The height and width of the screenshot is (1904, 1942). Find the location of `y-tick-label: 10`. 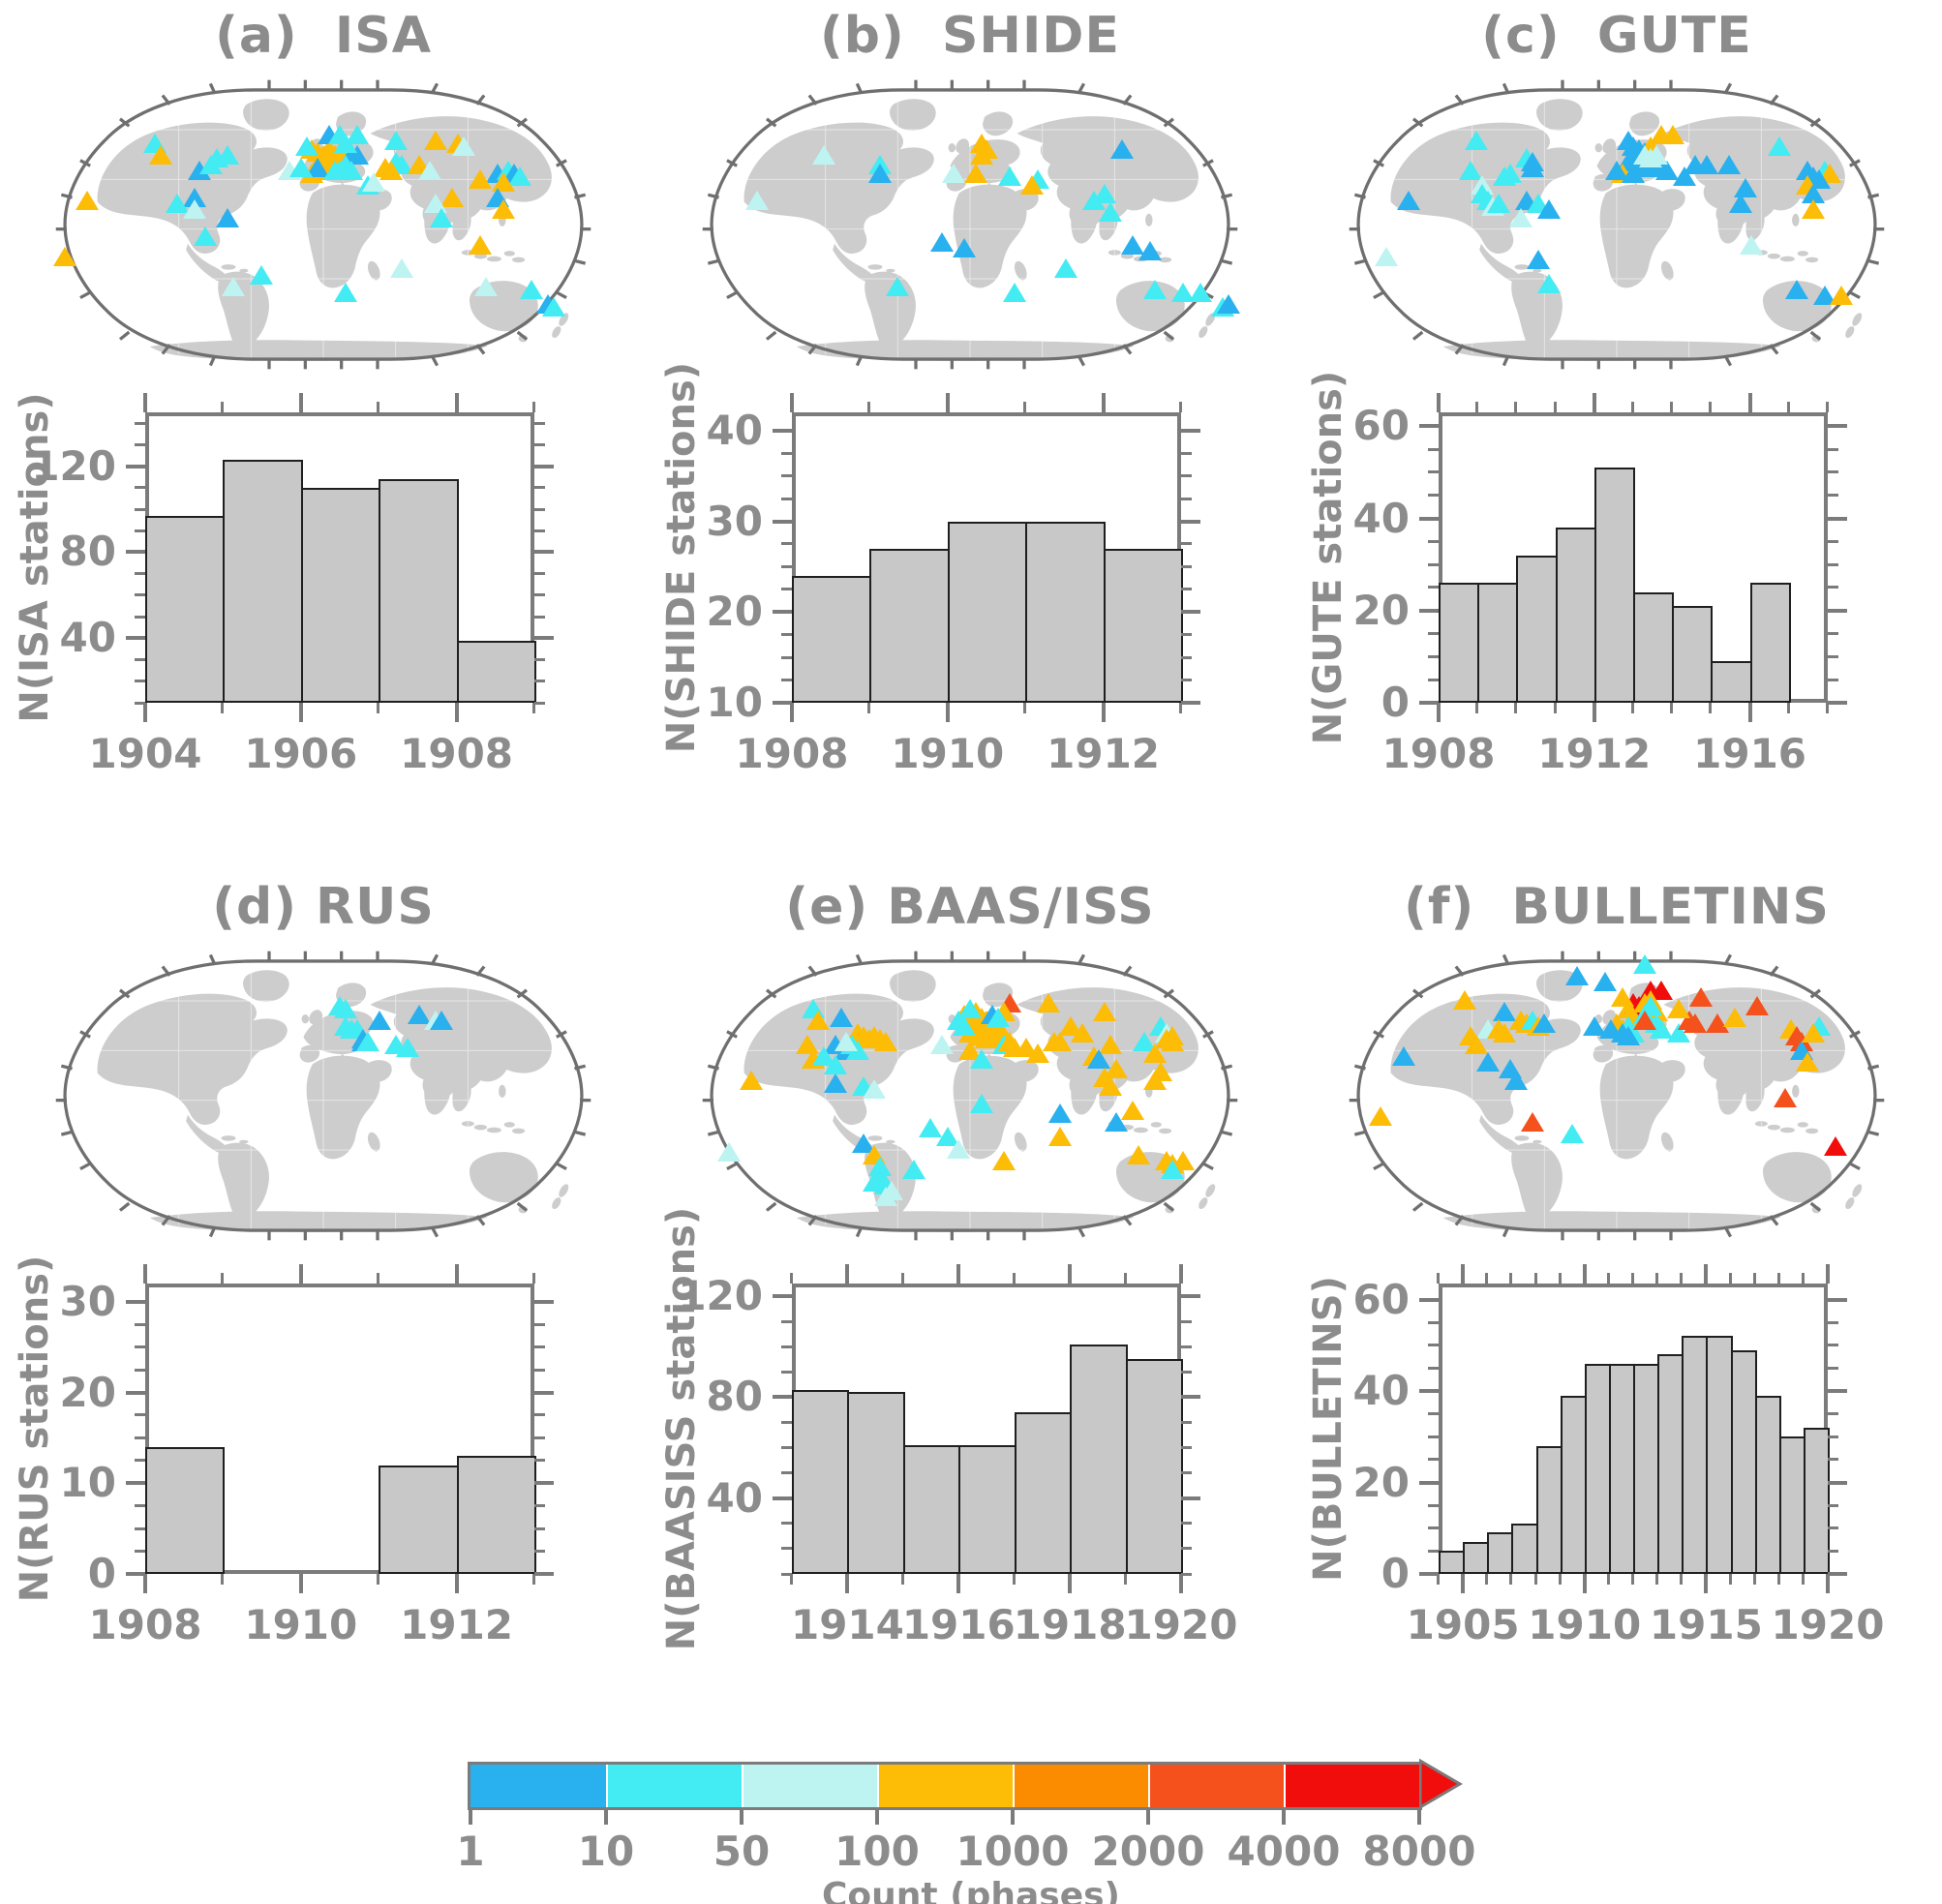

y-tick-label: 10 is located at coordinates (87, 1483).